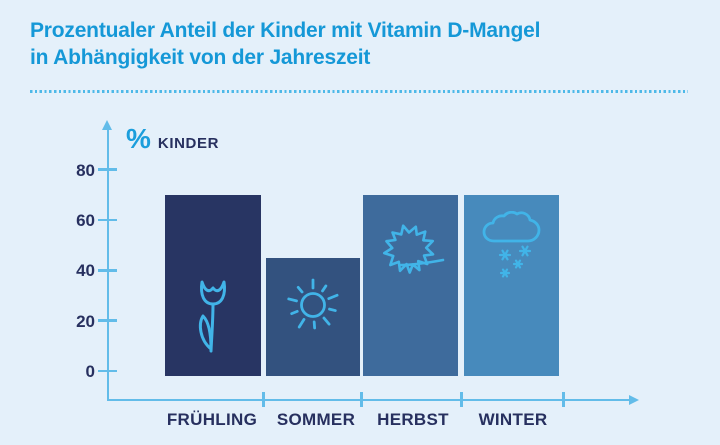  What do you see at coordinates (85, 271) in the screenshot?
I see `y-tick-label: 40` at bounding box center [85, 271].